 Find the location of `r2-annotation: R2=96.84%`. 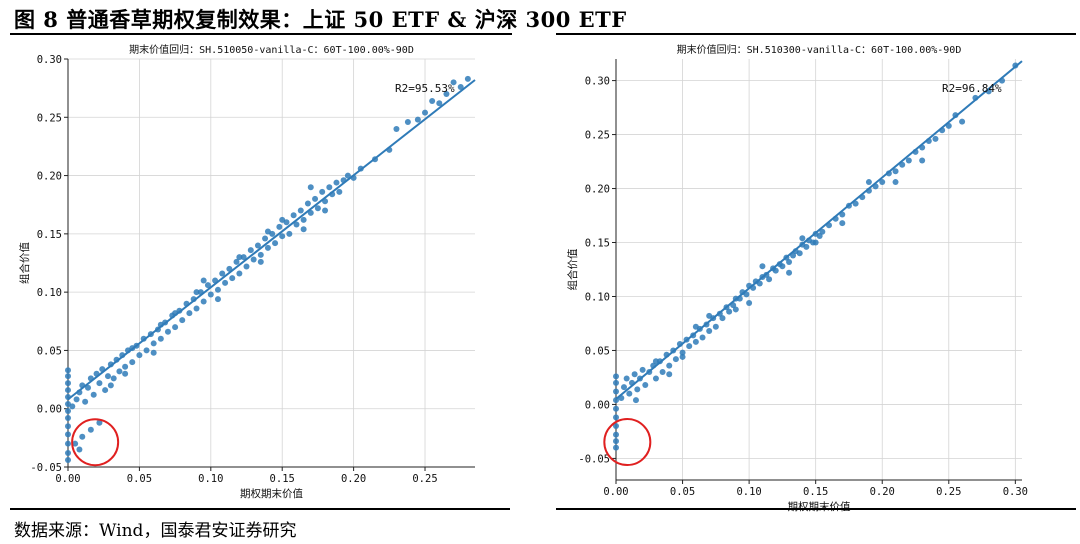

r2-annotation: R2=96.84% is located at coordinates (972, 88).